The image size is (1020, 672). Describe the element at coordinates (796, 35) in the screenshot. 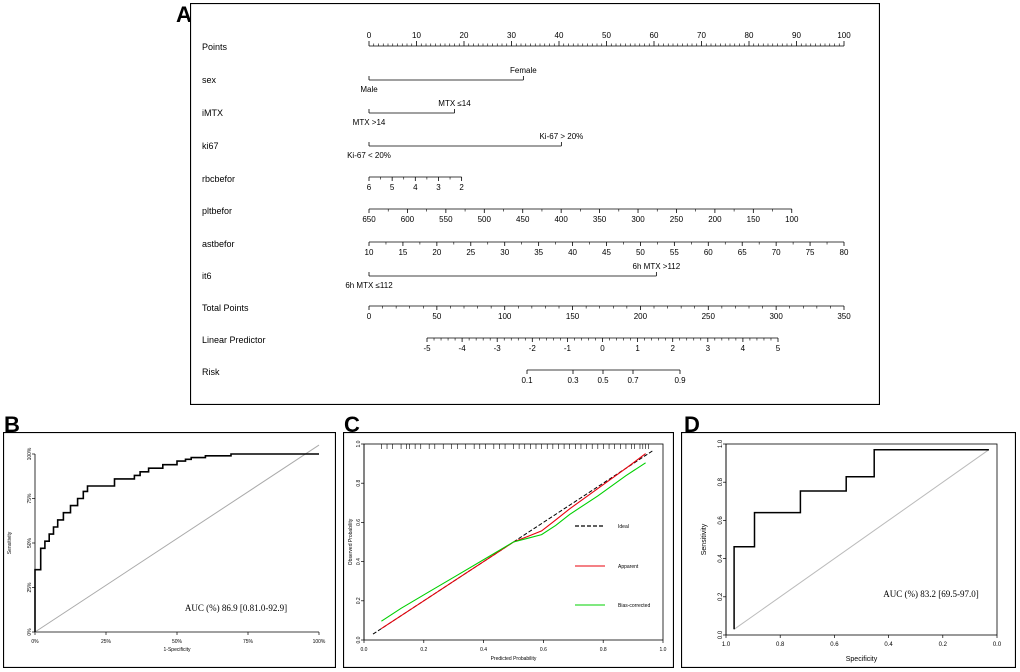

I see `points-tick-label-9: 90` at that location.